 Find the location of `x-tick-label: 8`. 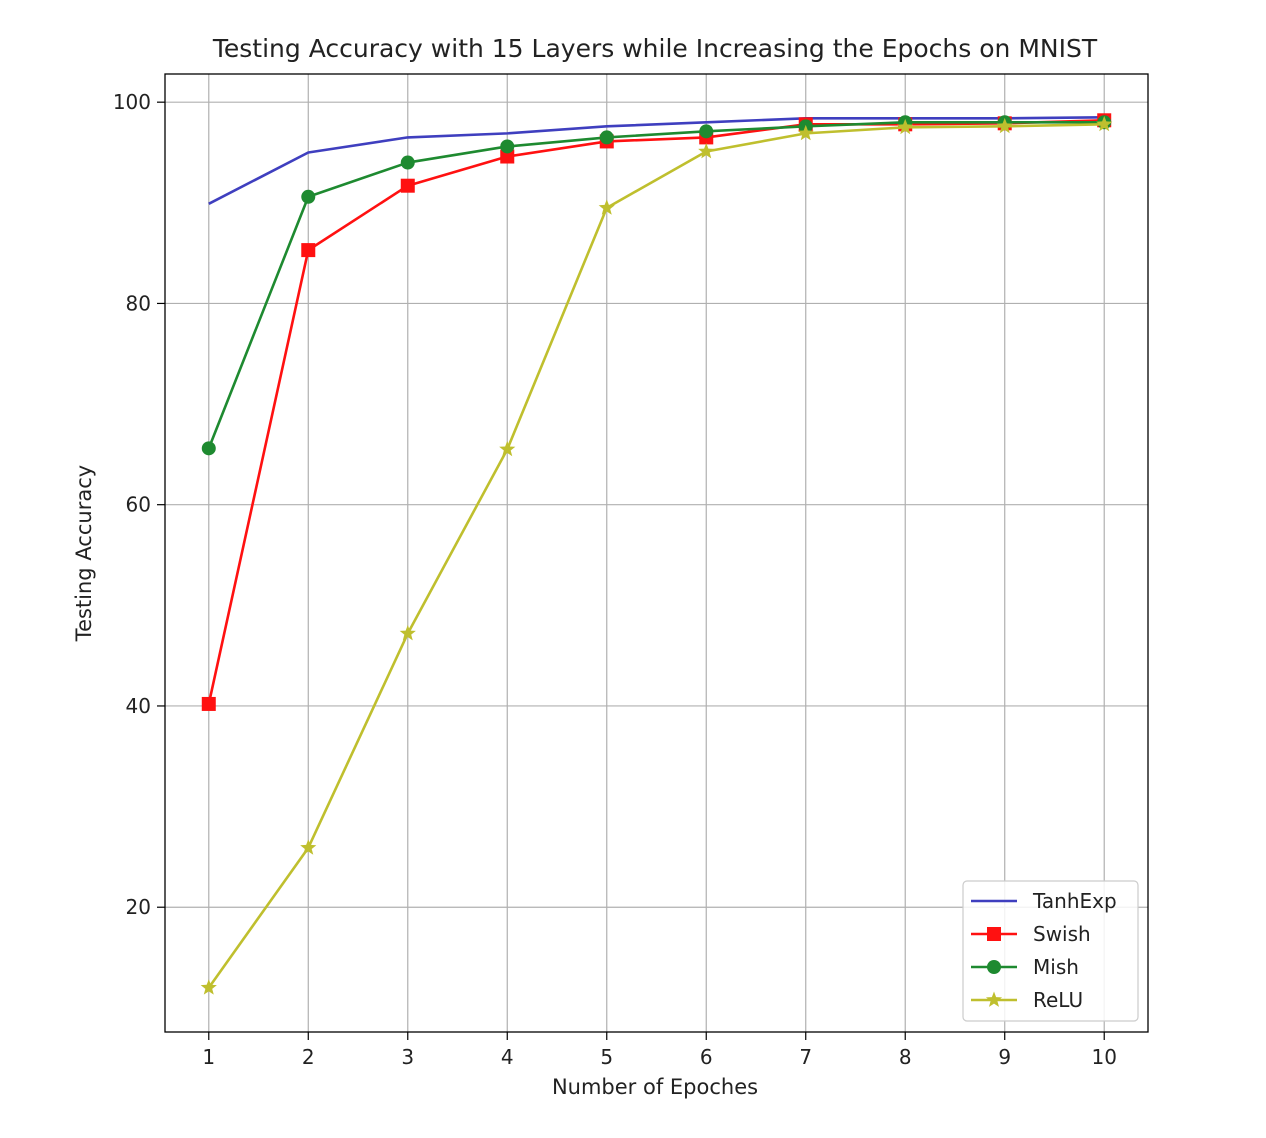

x-tick-label: 8 is located at coordinates (905, 1057).